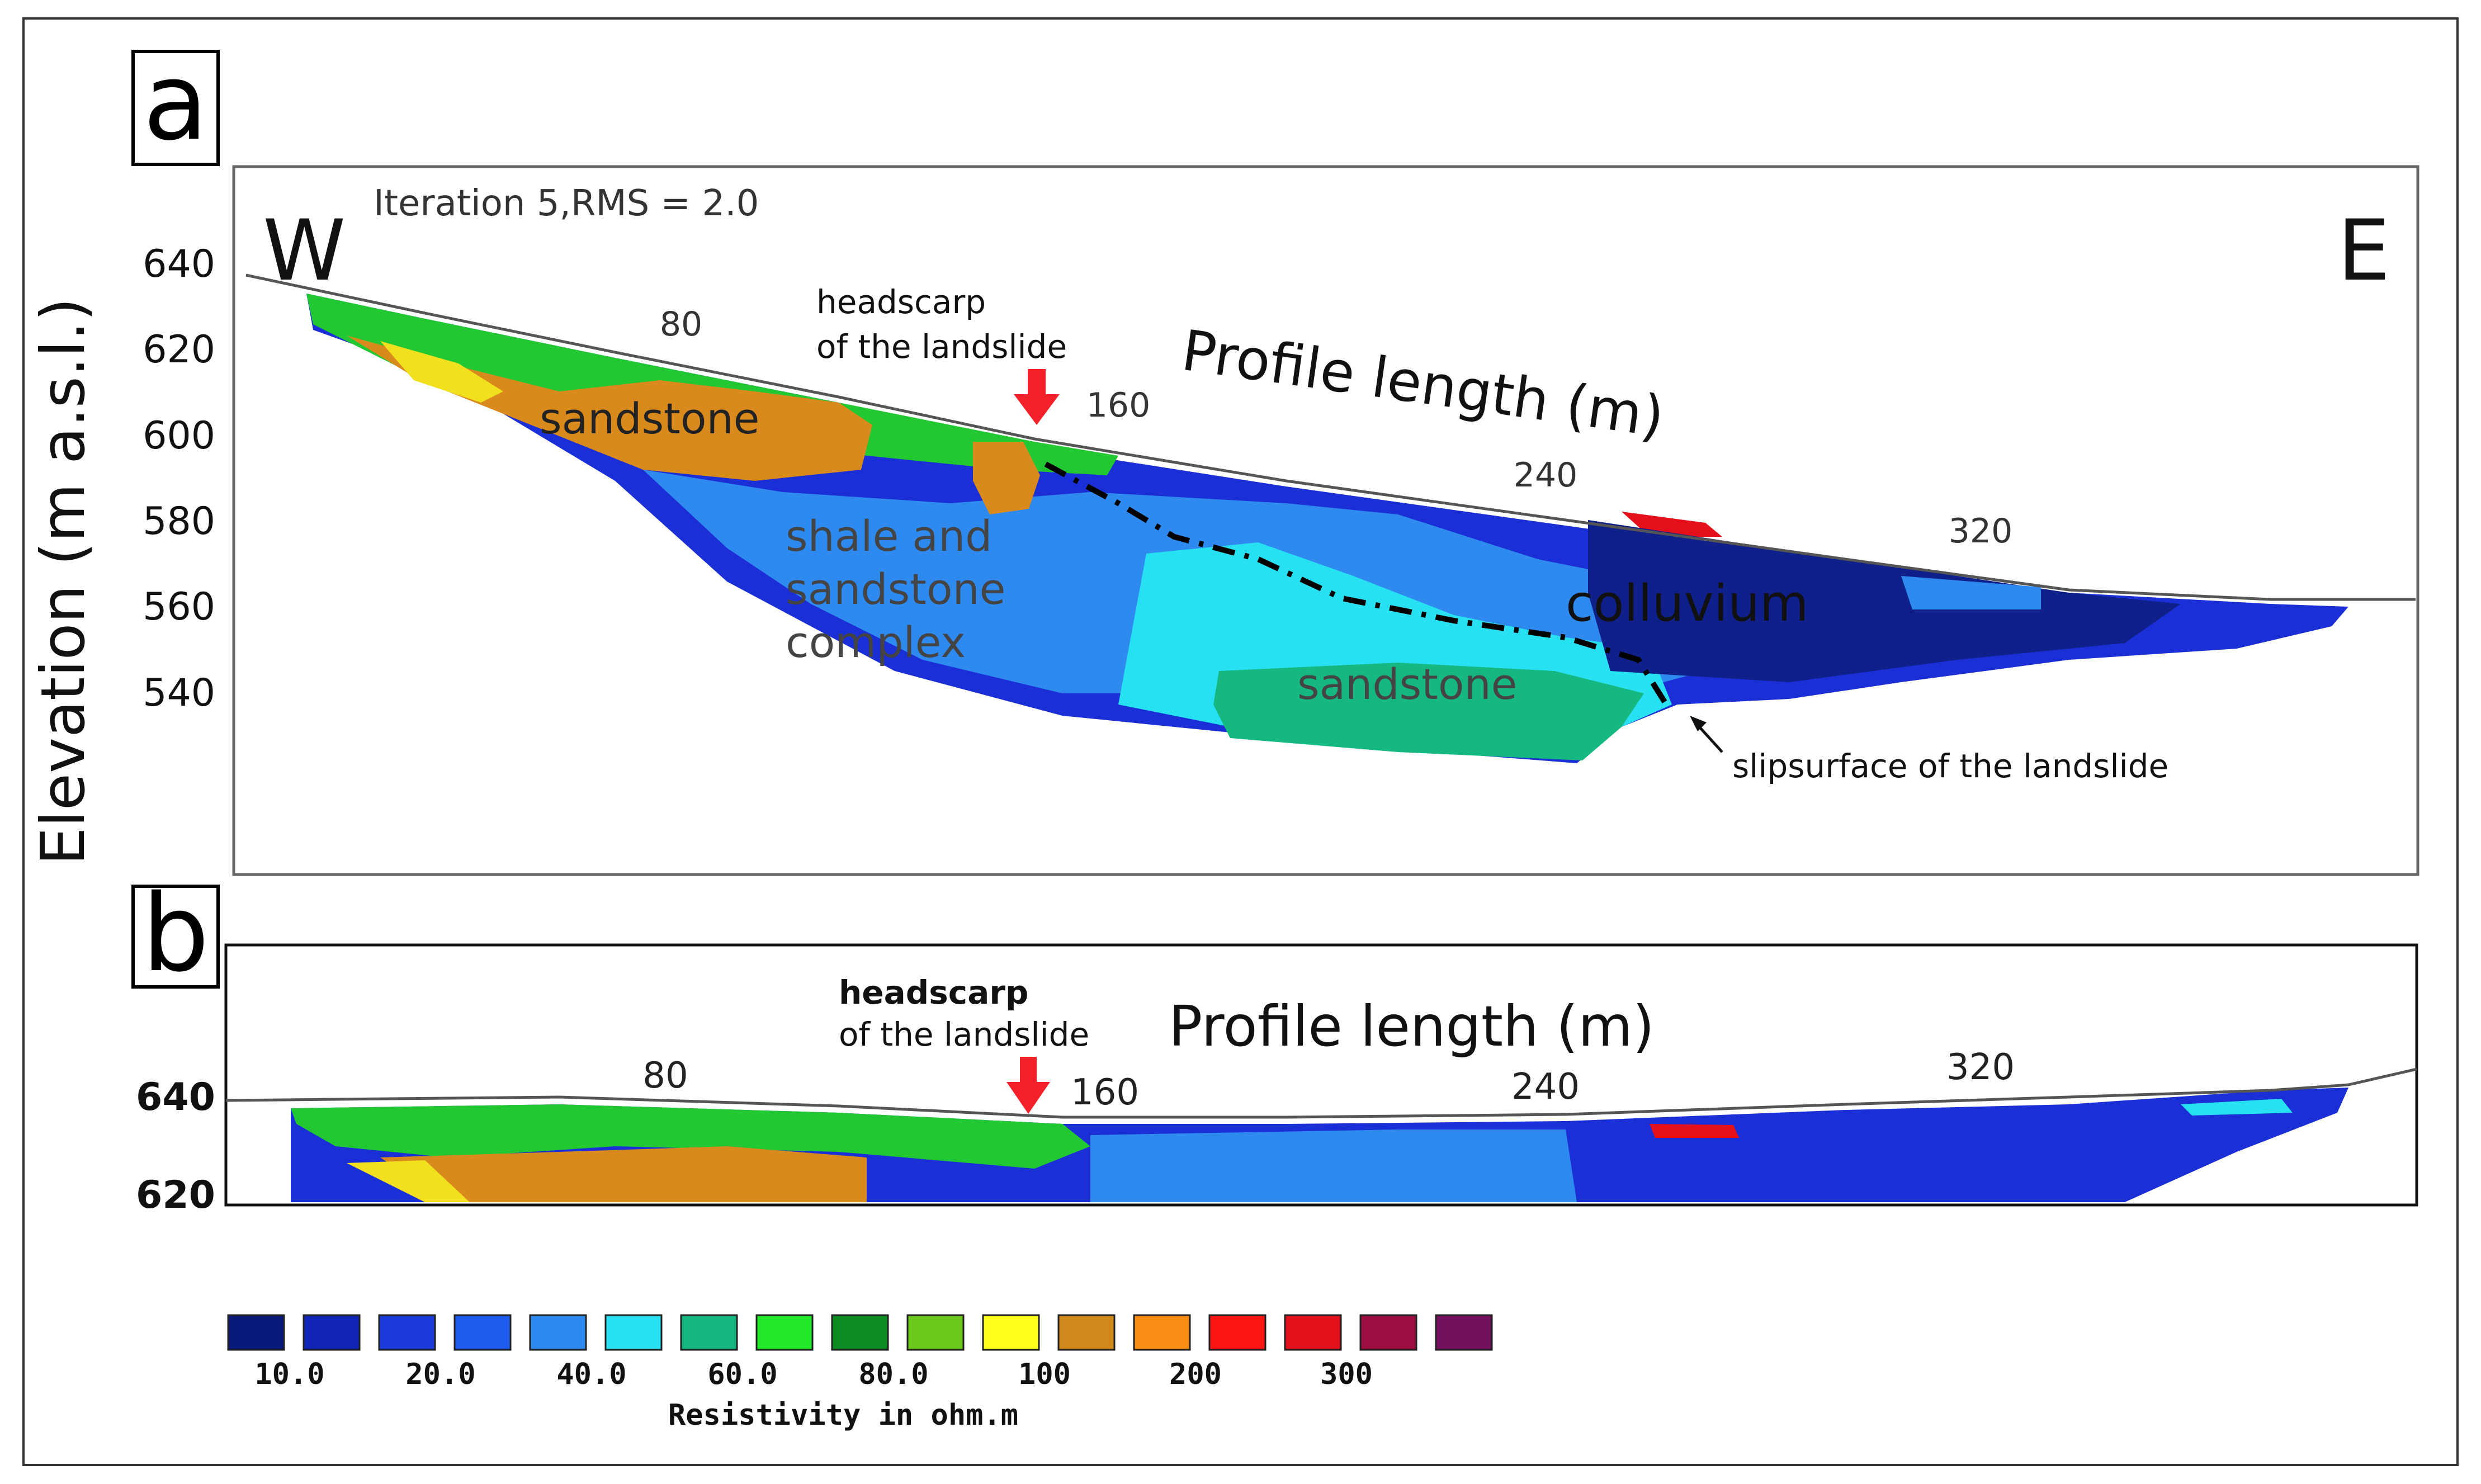 The height and width of the screenshot is (1484, 2481). I want to click on x-tick-b-160: 160, so click(1105, 1092).